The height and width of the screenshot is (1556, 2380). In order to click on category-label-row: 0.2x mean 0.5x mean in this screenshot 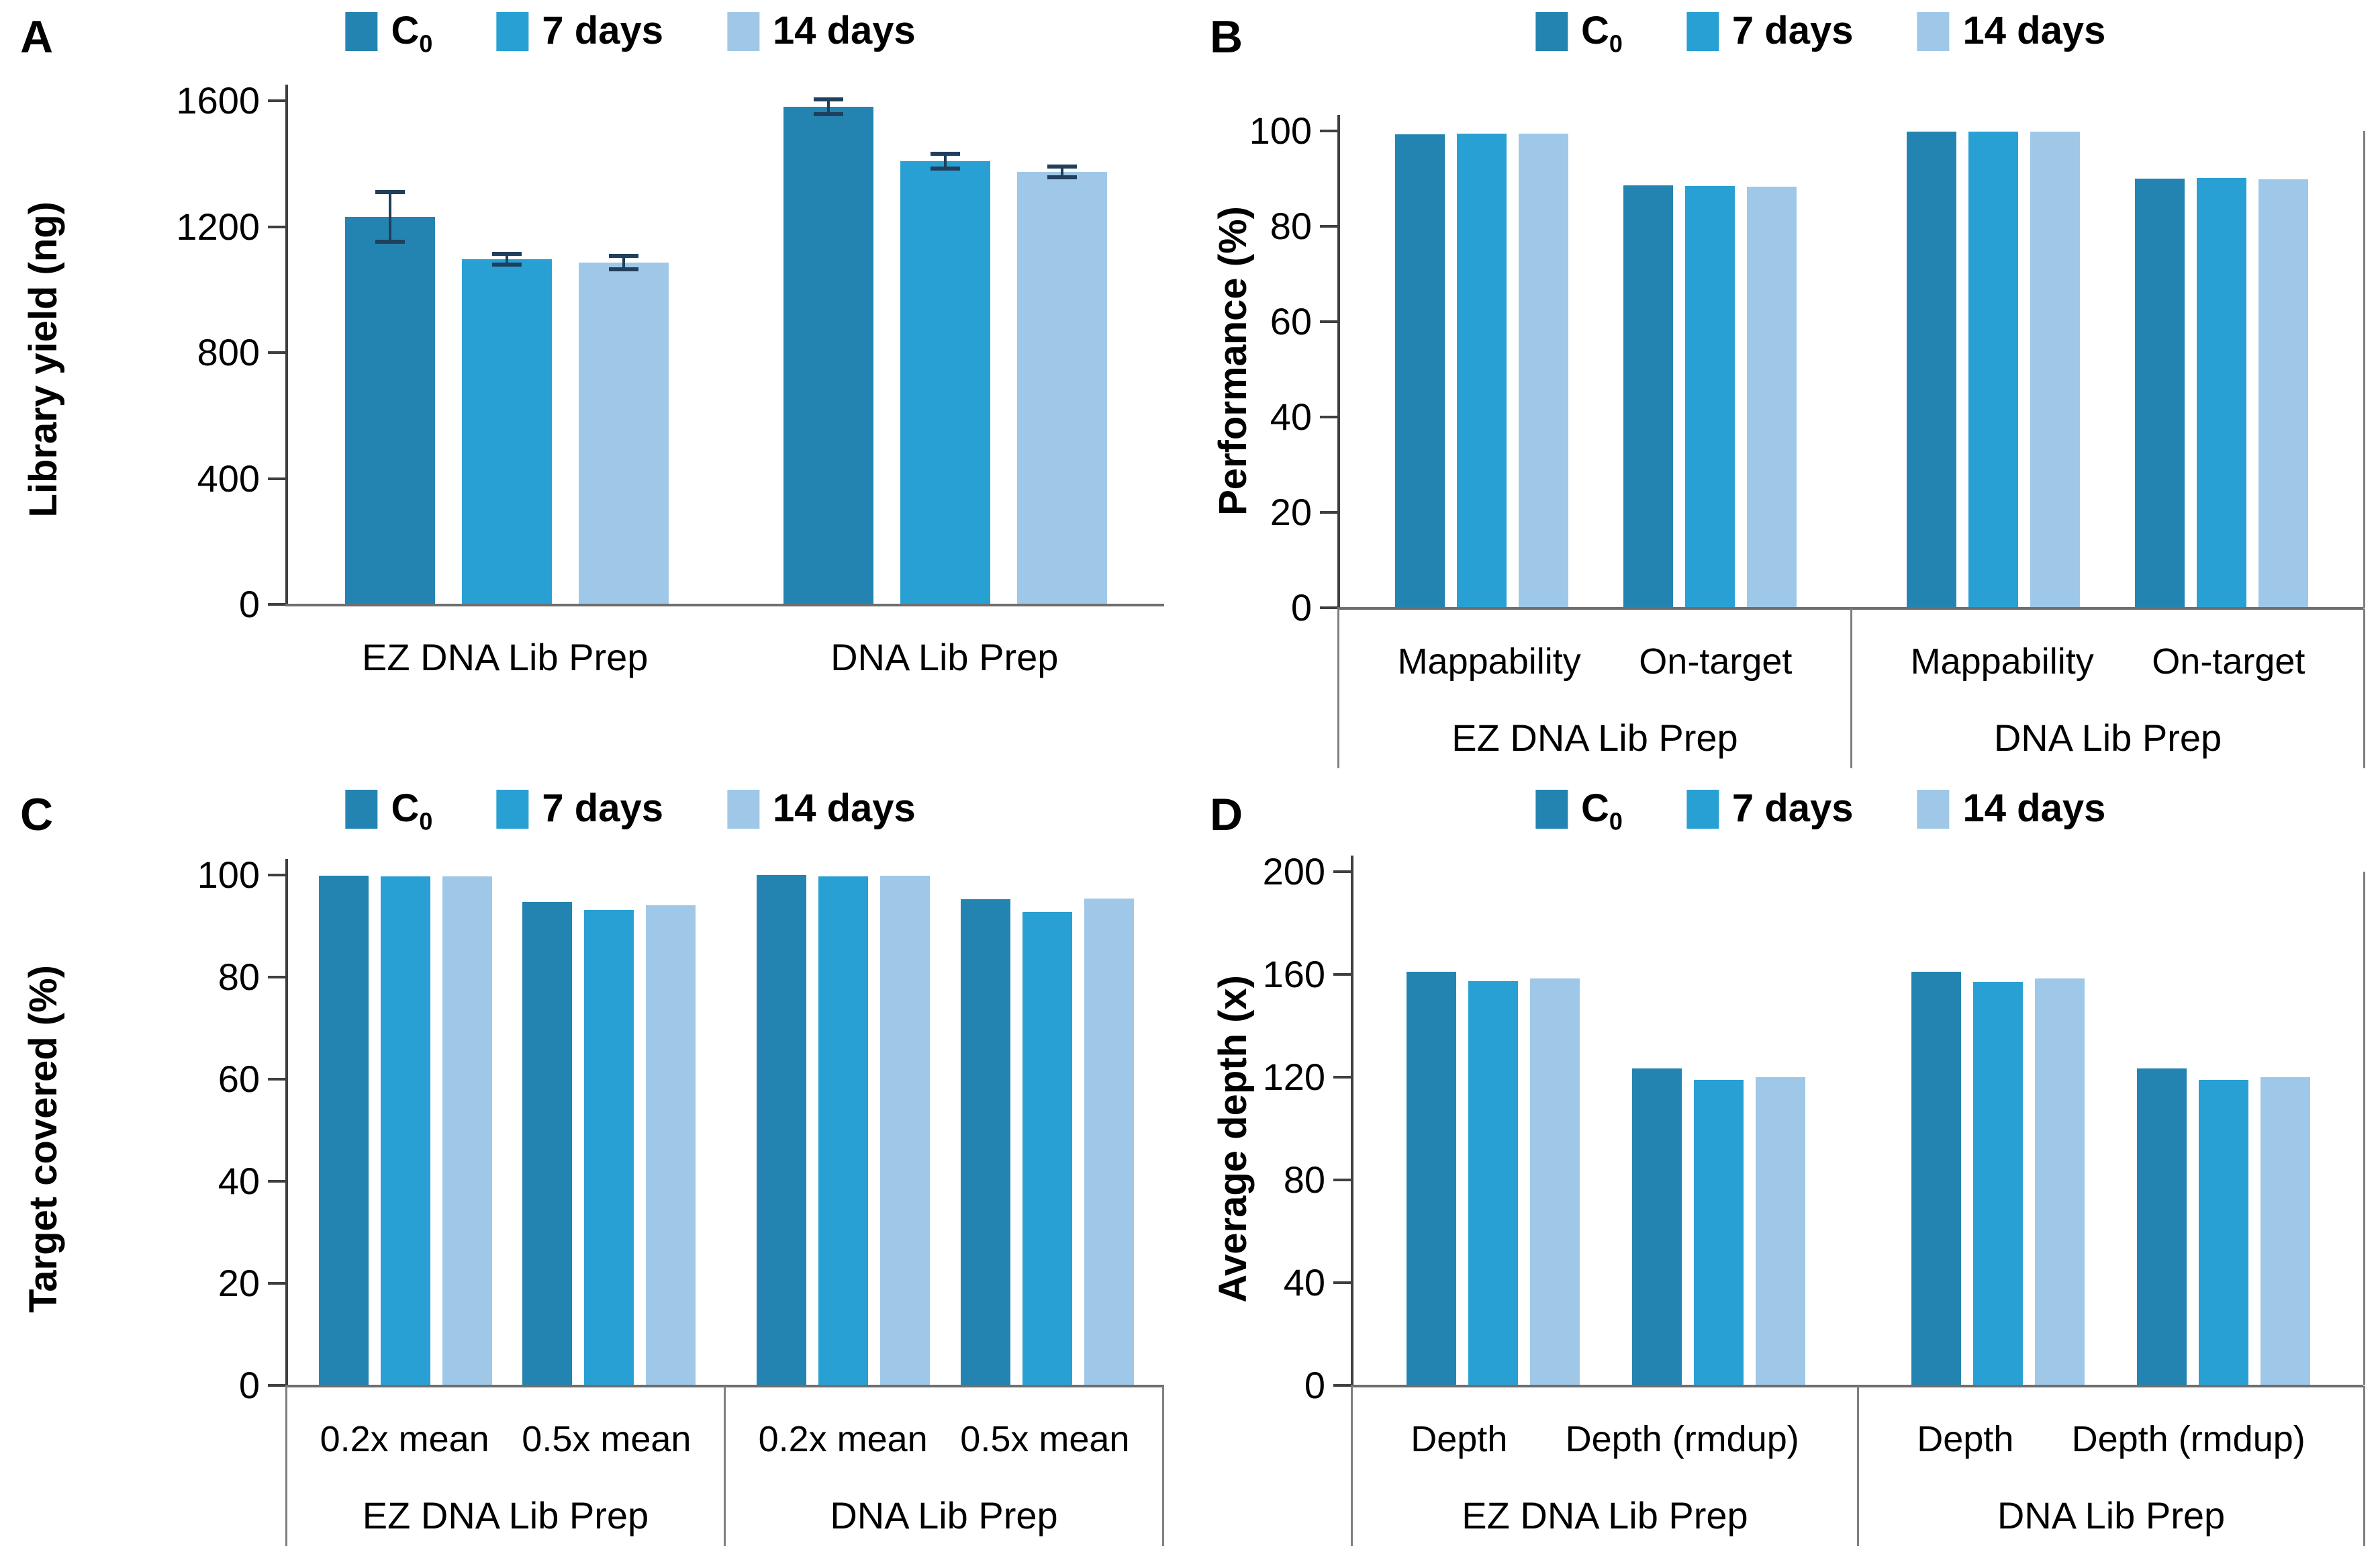, I will do `click(944, 1439)`.